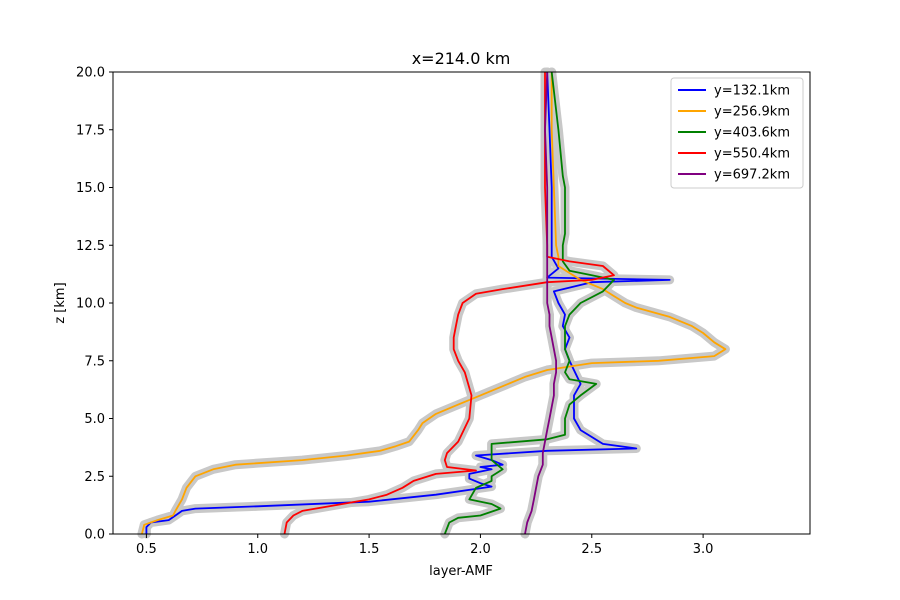 This screenshot has height=600, width=900. What do you see at coordinates (461, 58) in the screenshot?
I see `chart-title: x=214.0 km` at bounding box center [461, 58].